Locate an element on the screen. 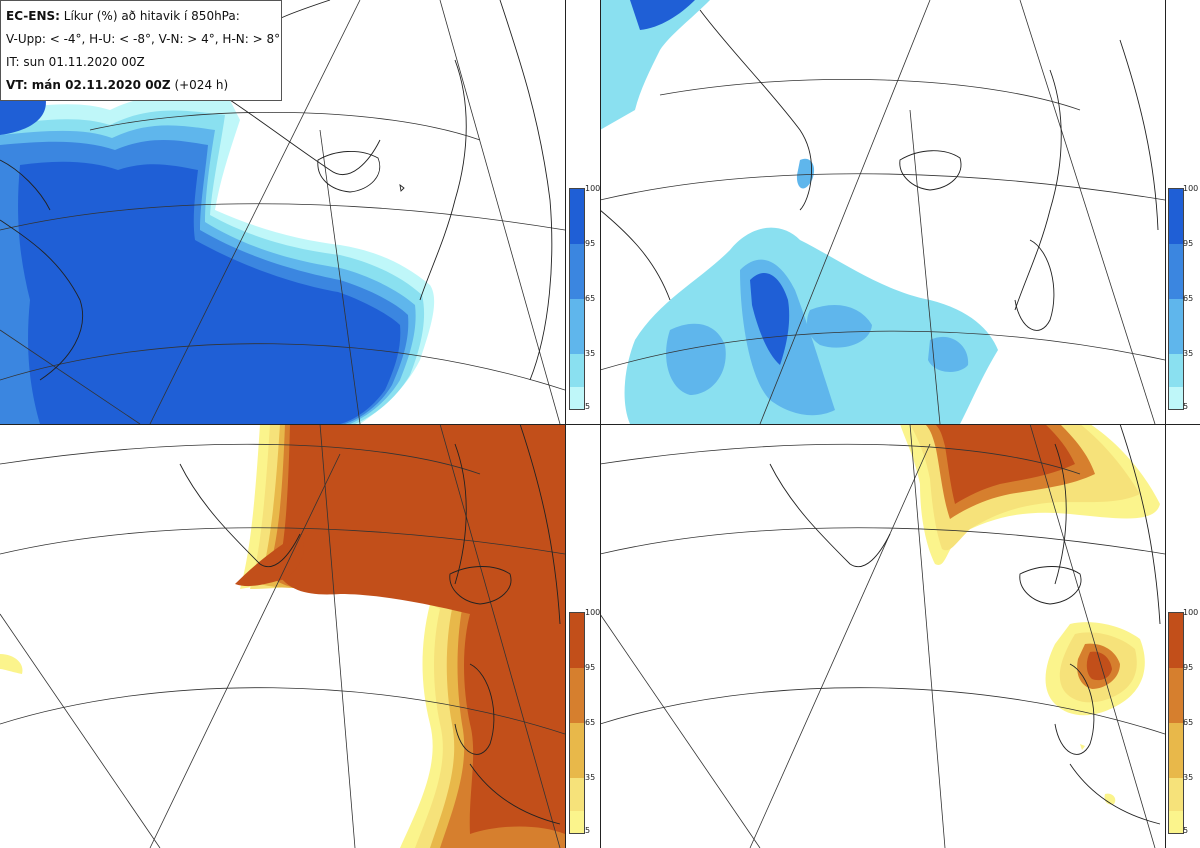  lead-time: (+024 h) is located at coordinates (201, 85).